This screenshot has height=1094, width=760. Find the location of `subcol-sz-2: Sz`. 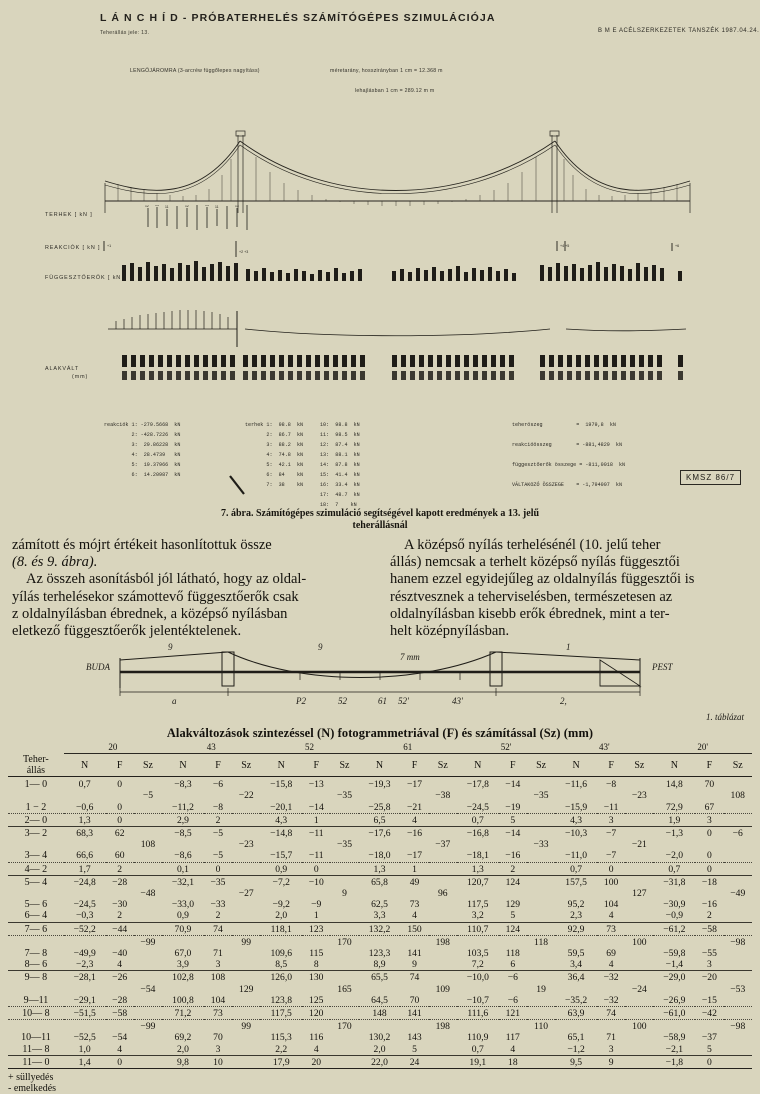

subcol-sz-2: Sz is located at coordinates (246, 765).